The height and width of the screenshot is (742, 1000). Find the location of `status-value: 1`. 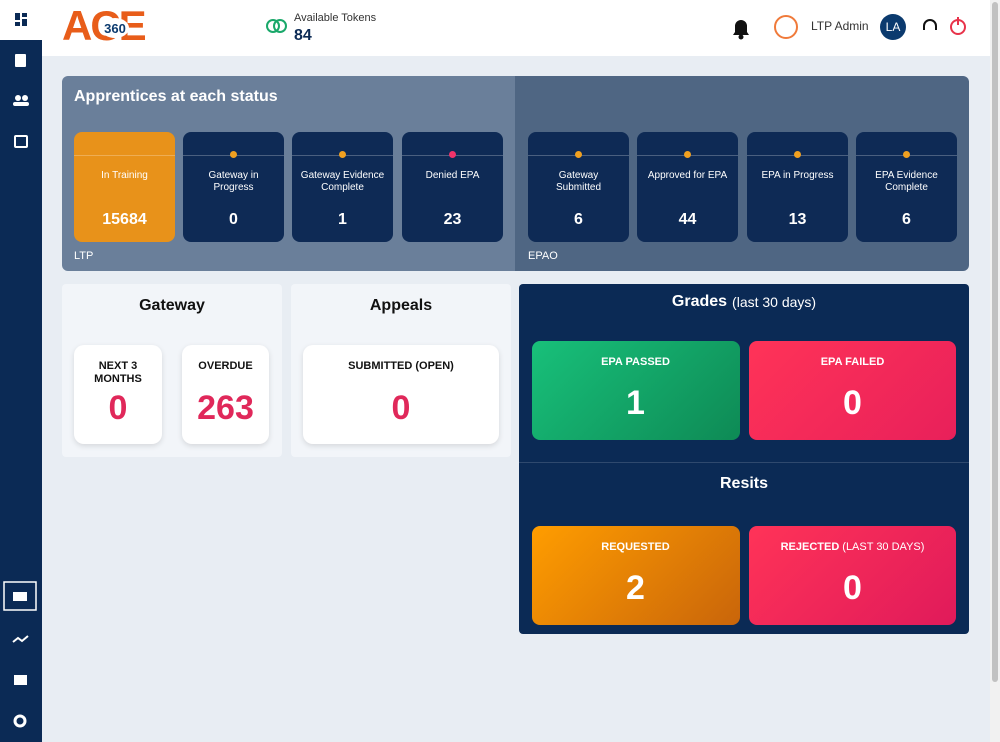

status-value: 1 is located at coordinates (342, 219).